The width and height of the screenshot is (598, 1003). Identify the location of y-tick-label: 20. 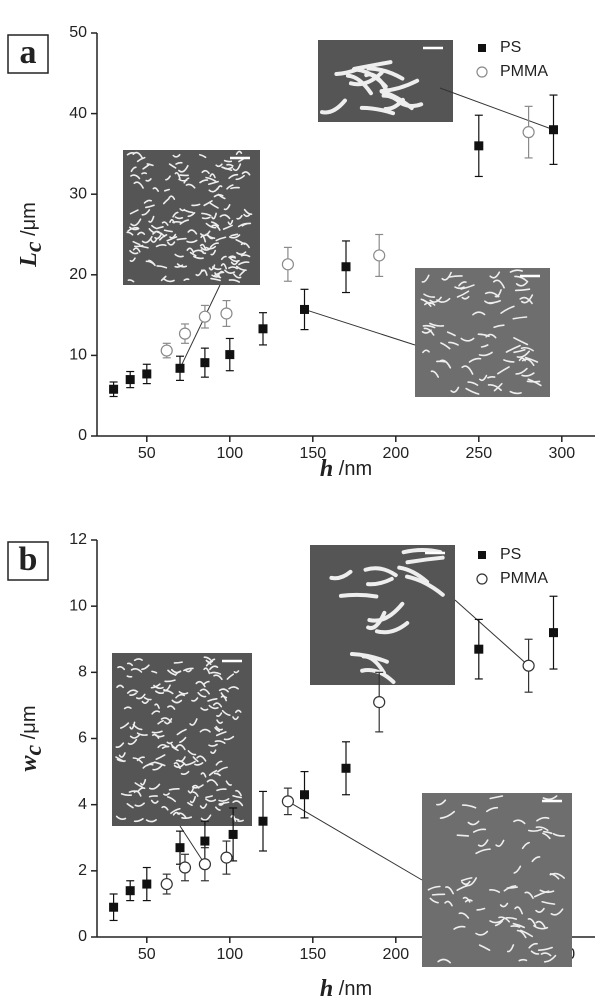
(78, 274).